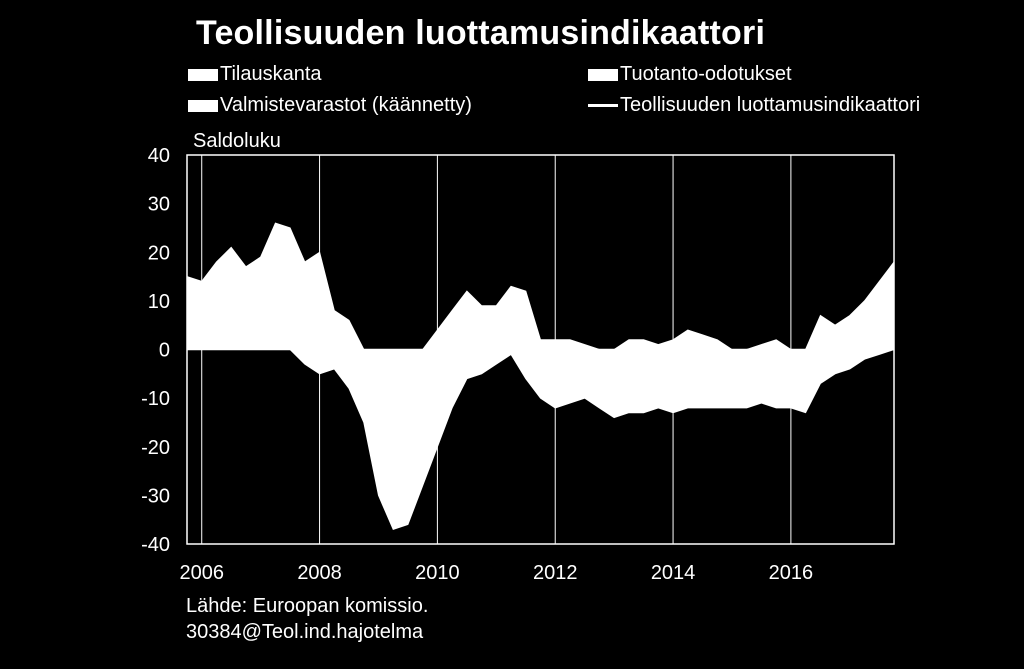 The width and height of the screenshot is (1024, 669). Describe the element at coordinates (159, 302) in the screenshot. I see `y-tick-label: 10` at that location.